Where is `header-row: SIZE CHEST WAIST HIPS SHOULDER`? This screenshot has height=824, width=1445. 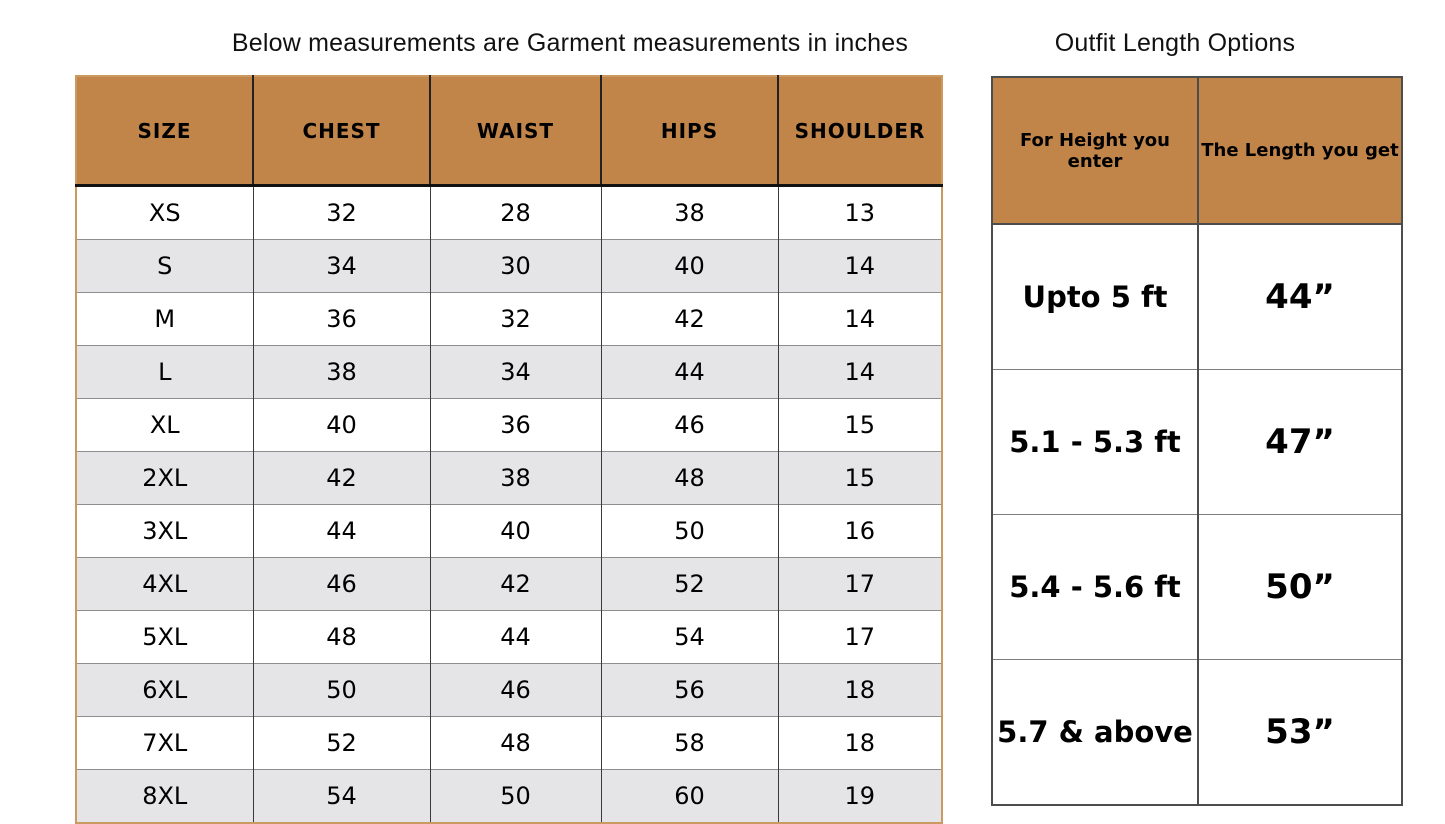 header-row: SIZE CHEST WAIST HIPS SHOULDER is located at coordinates (509, 131).